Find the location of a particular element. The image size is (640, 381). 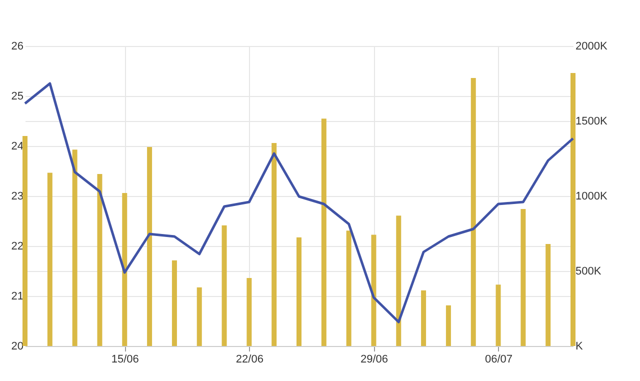

x-tick-label: 22/06 is located at coordinates (250, 360).